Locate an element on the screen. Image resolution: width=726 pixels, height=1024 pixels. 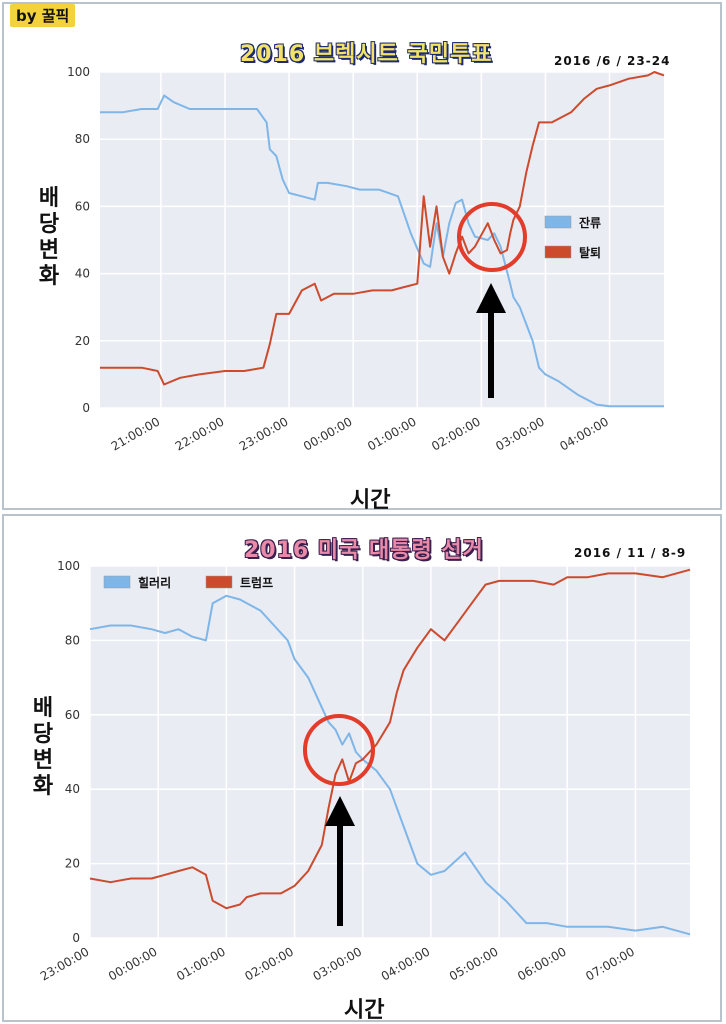
us-election-y-tick-label: 100 is located at coordinates (68, 566).